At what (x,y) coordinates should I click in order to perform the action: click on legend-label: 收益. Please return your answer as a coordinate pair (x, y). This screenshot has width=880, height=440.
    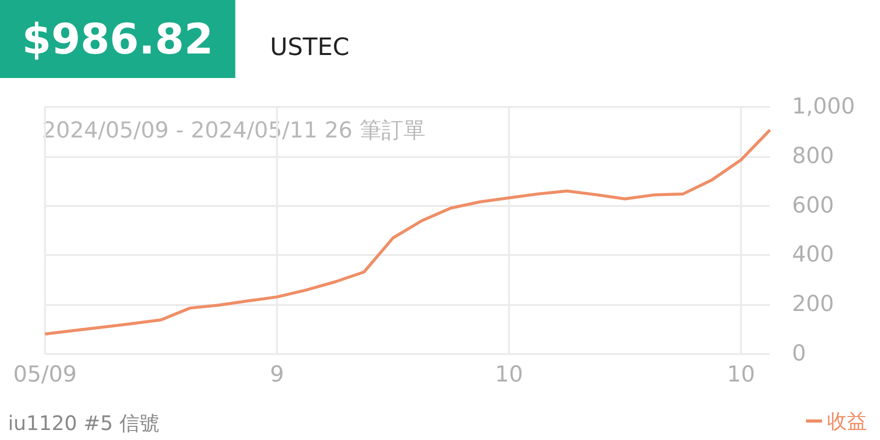
    Looking at the image, I should click on (847, 421).